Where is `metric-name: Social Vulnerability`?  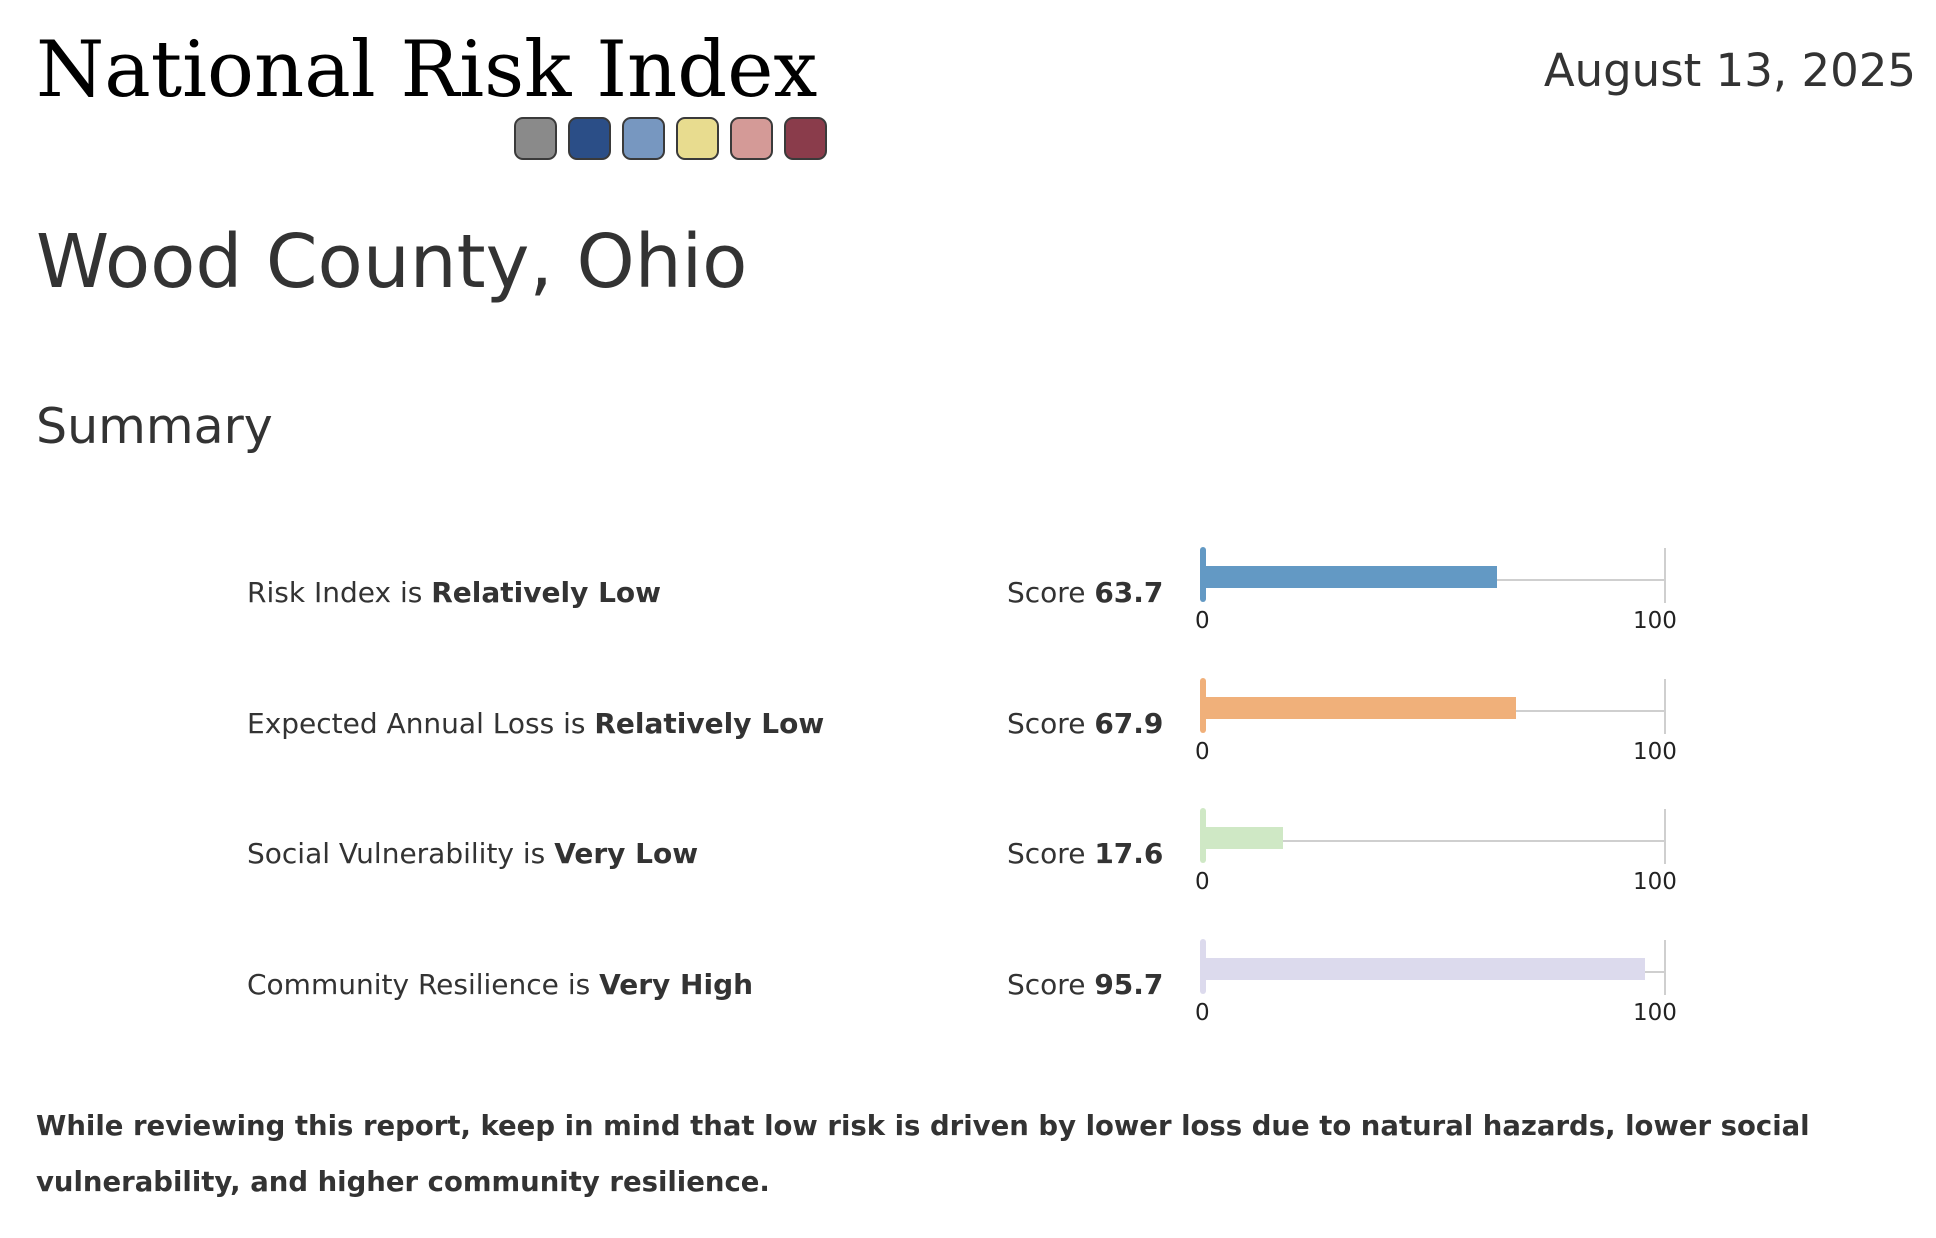
metric-name: Social Vulnerability is located at coordinates (380, 853).